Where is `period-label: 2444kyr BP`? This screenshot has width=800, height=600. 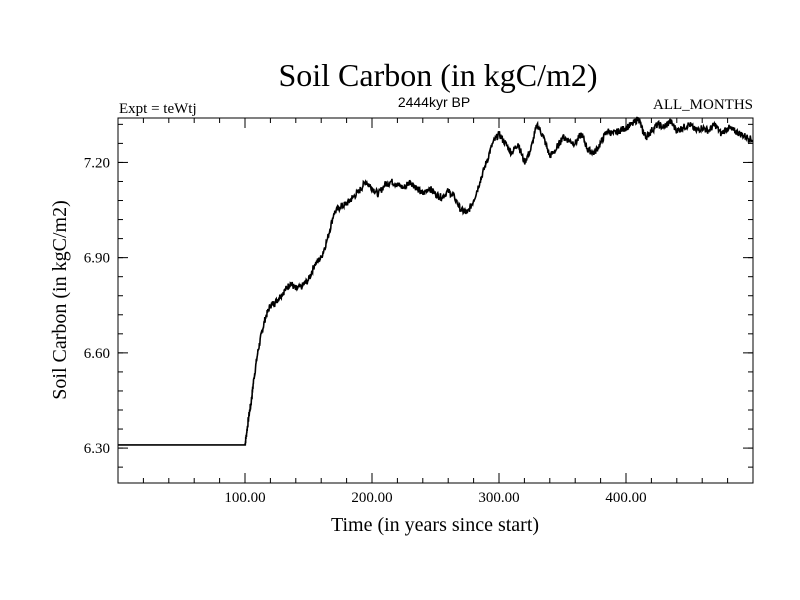
period-label: 2444kyr BP is located at coordinates (434, 102).